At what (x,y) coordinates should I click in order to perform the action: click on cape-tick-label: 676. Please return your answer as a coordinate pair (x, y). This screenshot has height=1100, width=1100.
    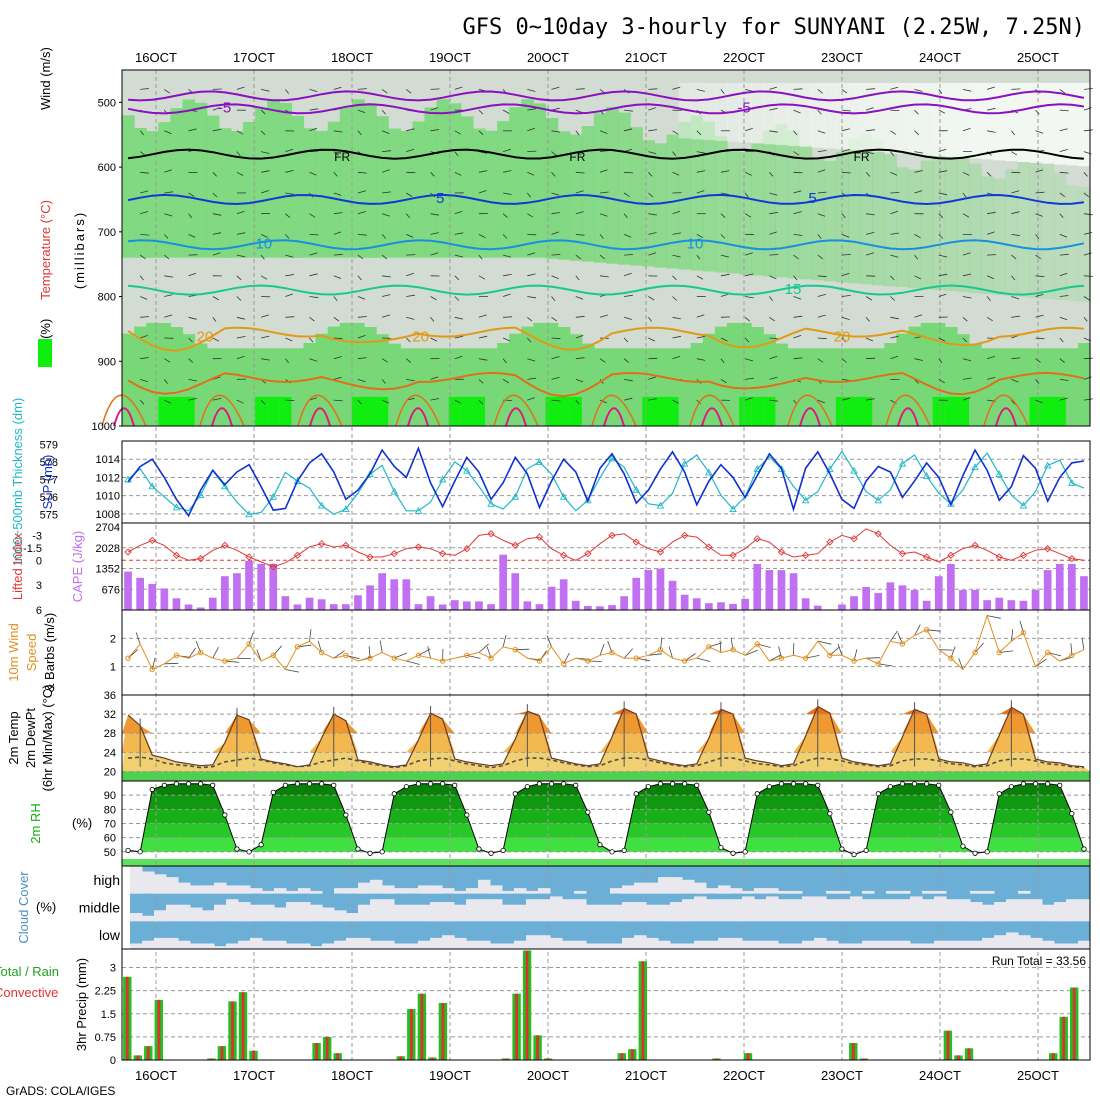
    Looking at the image, I should click on (111, 590).